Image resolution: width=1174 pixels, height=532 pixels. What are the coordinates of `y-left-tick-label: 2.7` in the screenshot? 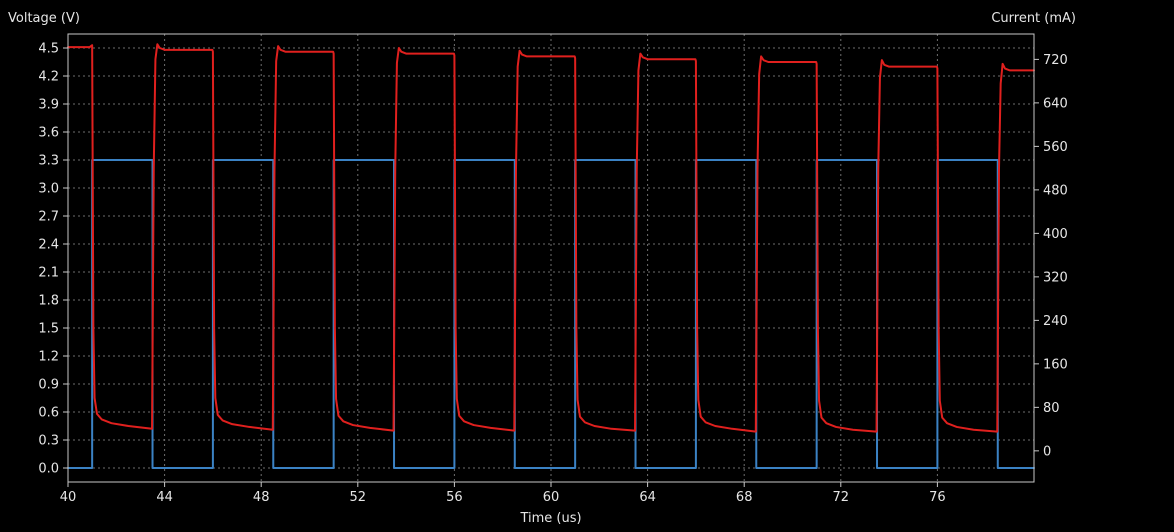 It's located at (48, 217).